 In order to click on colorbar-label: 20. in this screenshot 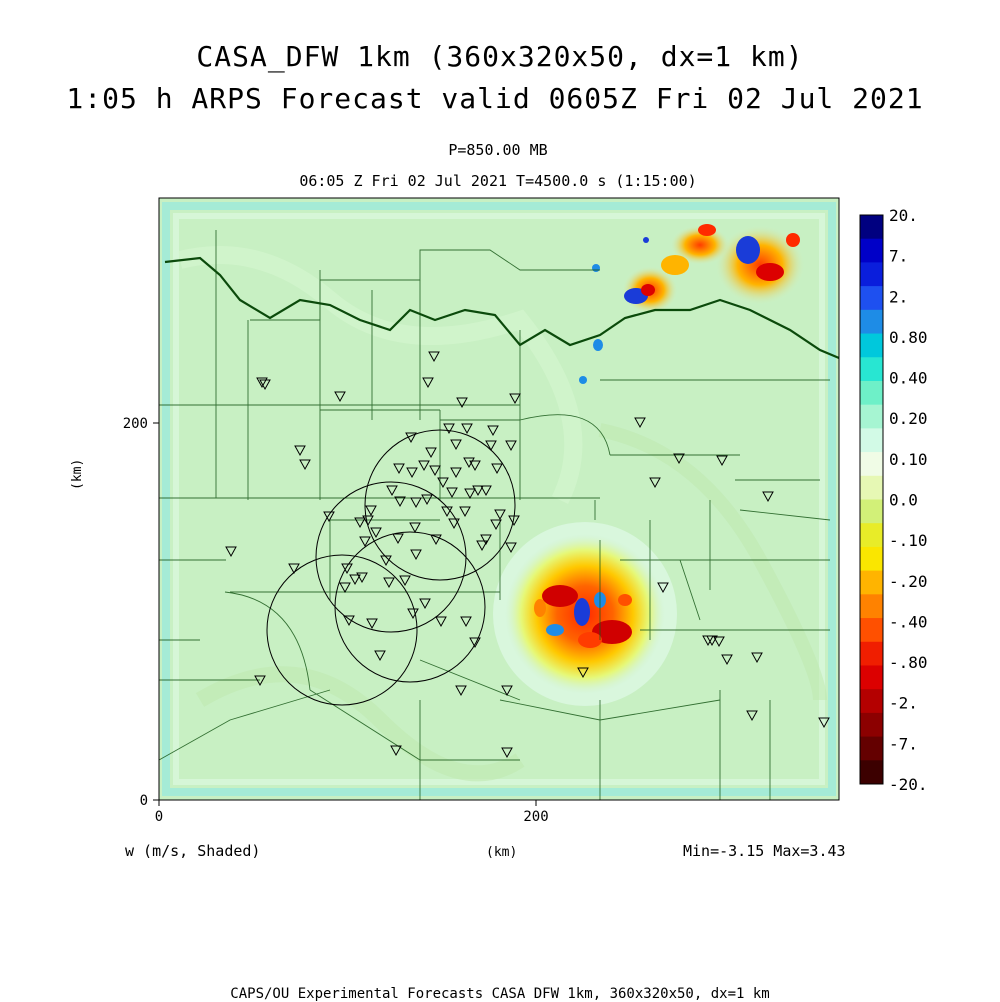, I will do `click(903, 215)`.